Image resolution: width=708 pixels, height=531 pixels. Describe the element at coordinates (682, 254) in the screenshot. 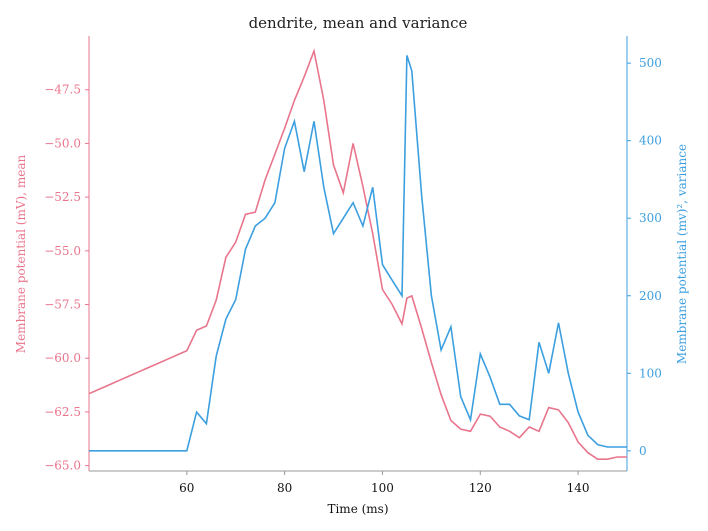

I see `y2-axis-label: Membrane potential (mv)², variance` at that location.